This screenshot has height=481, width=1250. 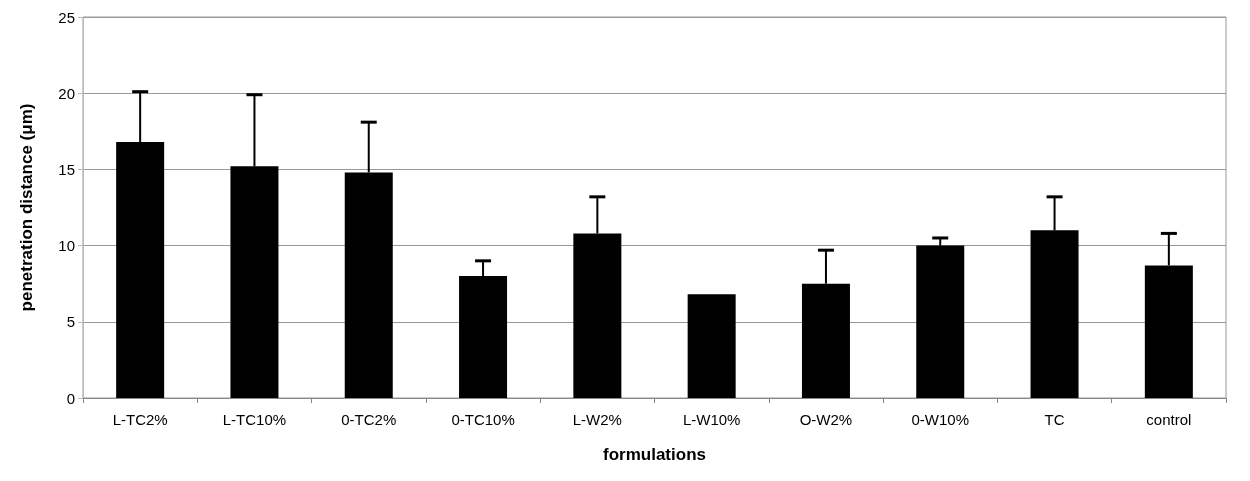 What do you see at coordinates (66, 169) in the screenshot?
I see `y-tick-label: 15` at bounding box center [66, 169].